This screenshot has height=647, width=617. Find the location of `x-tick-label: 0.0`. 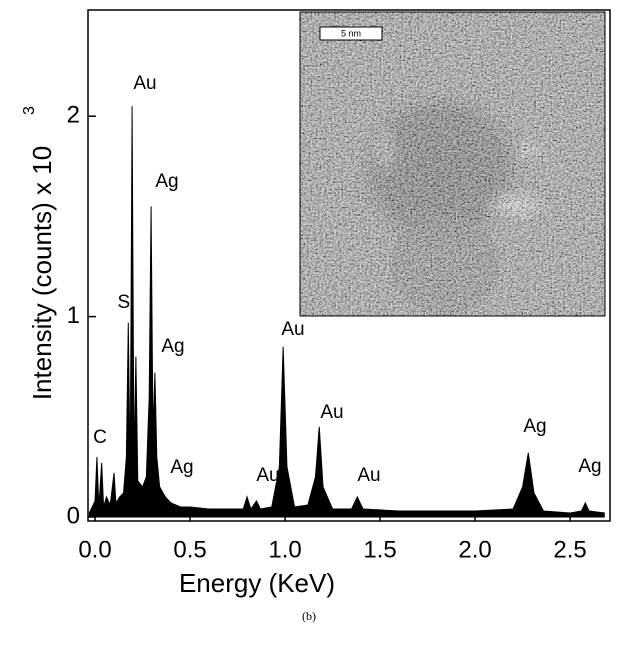

x-tick-label: 0.0 is located at coordinates (94, 549).